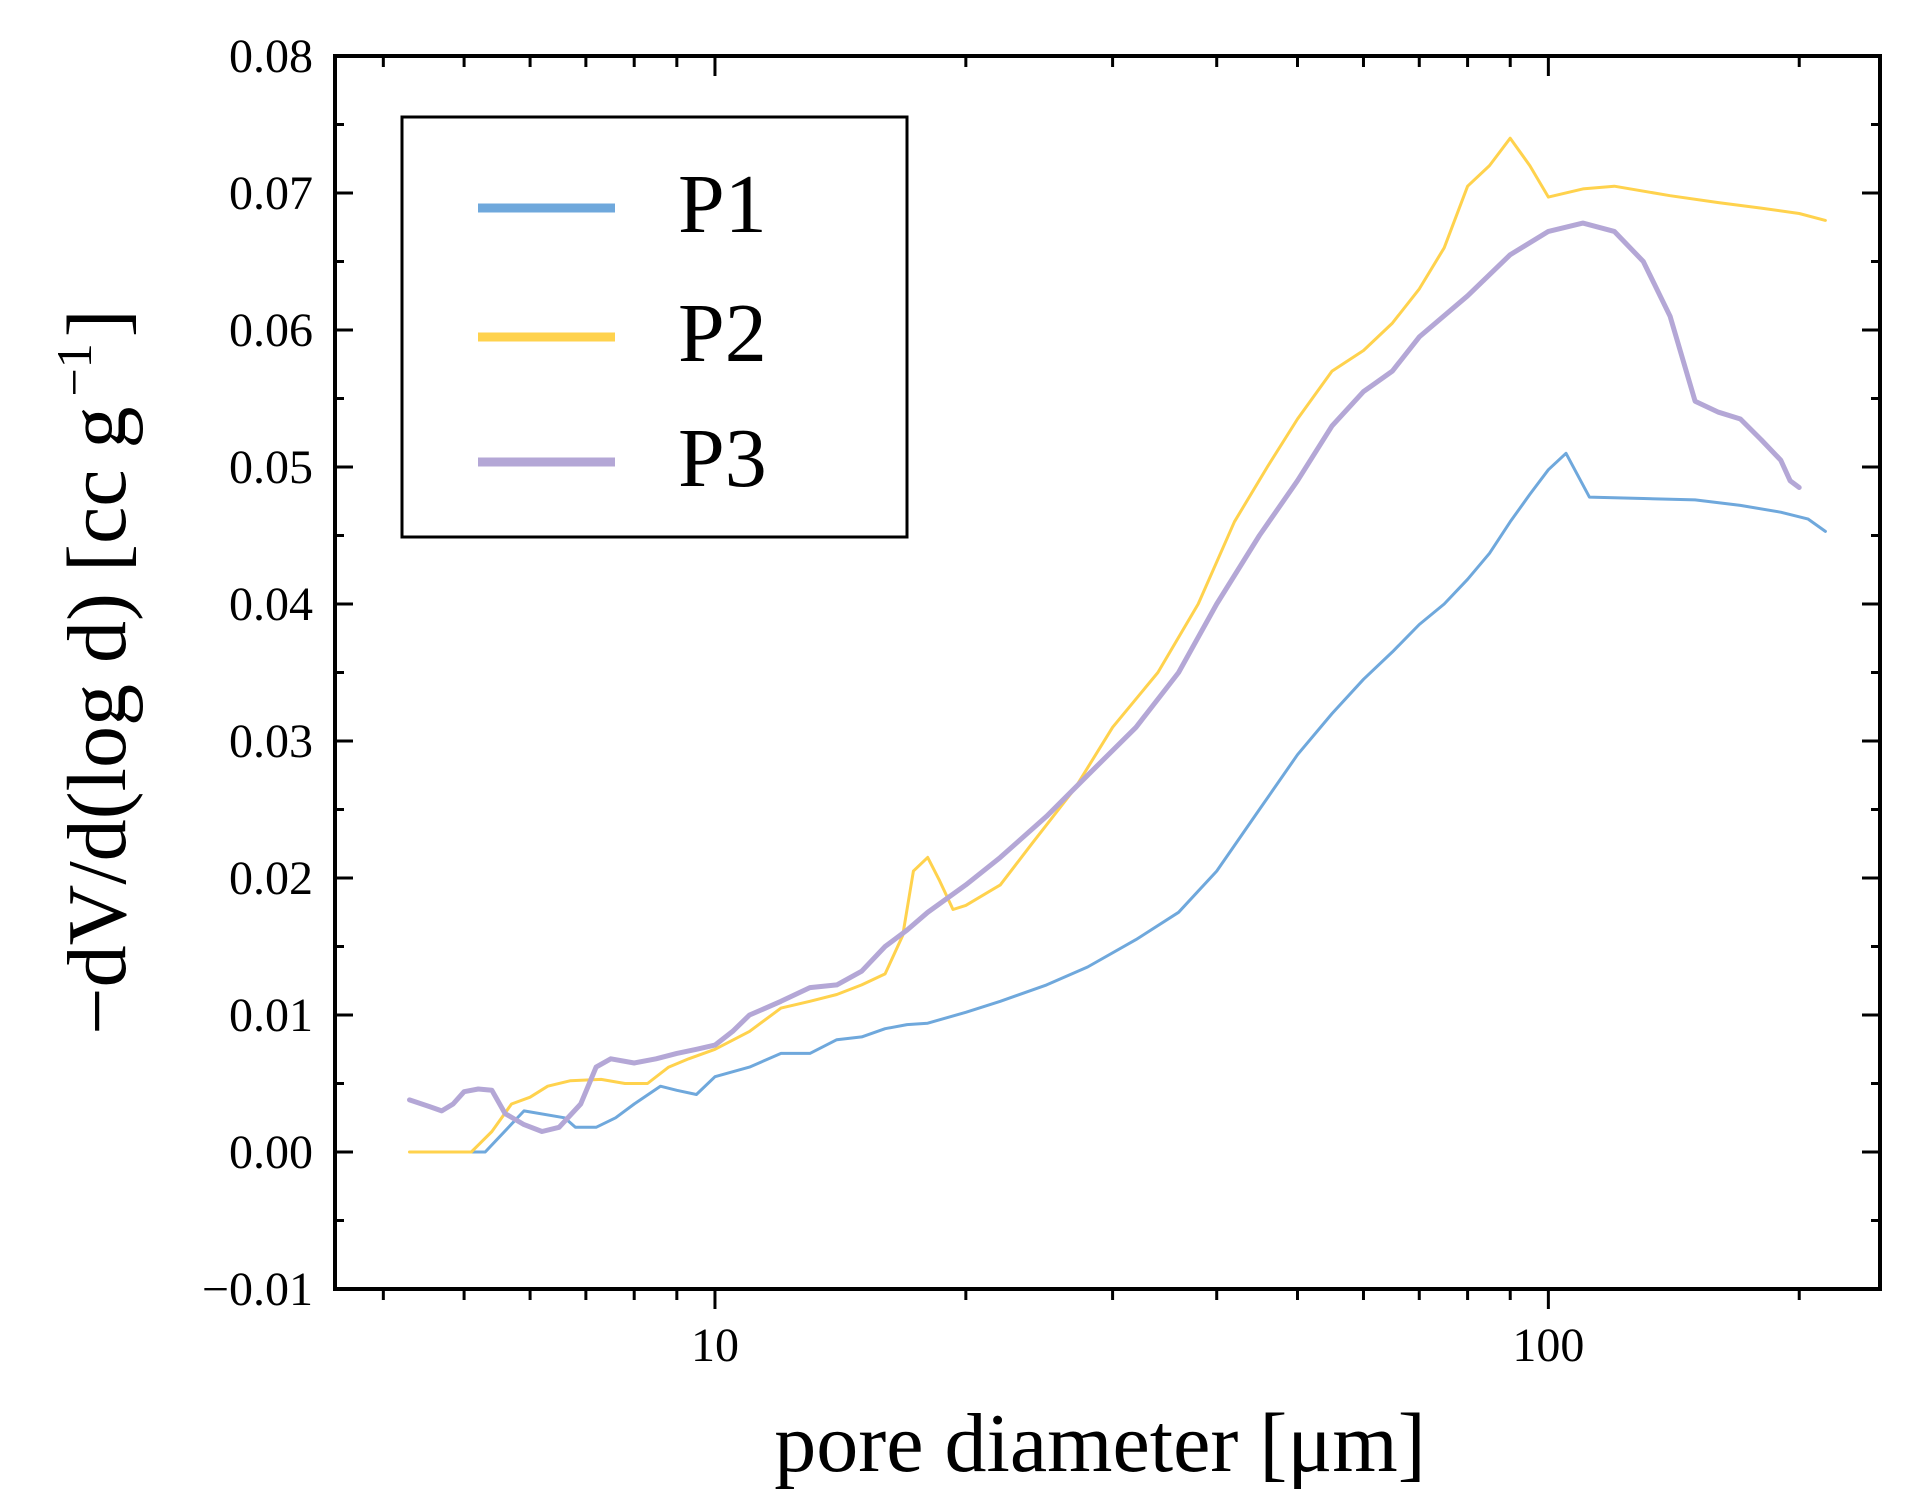 The width and height of the screenshot is (1907, 1506). Describe the element at coordinates (271, 1015) in the screenshot. I see `y-tick-label: 0.01` at that location.